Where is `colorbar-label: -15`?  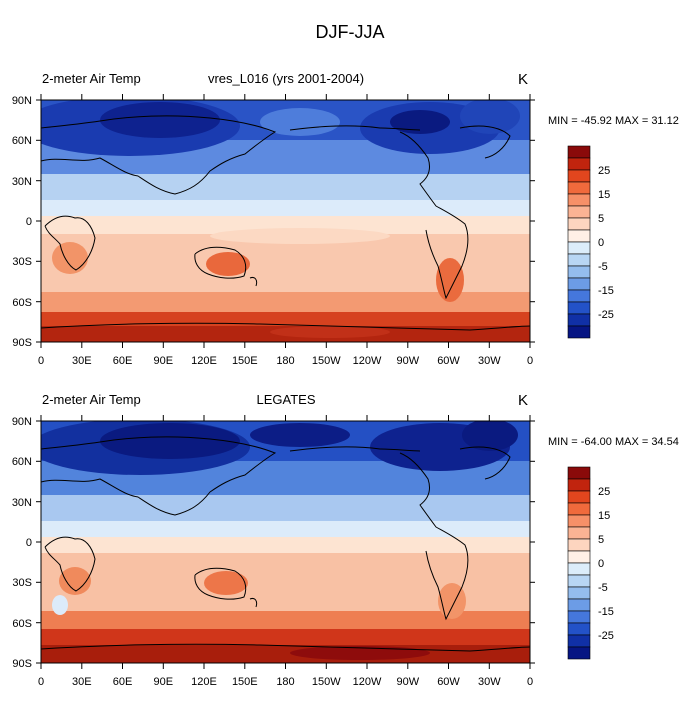 colorbar-label: -15 is located at coordinates (606, 291).